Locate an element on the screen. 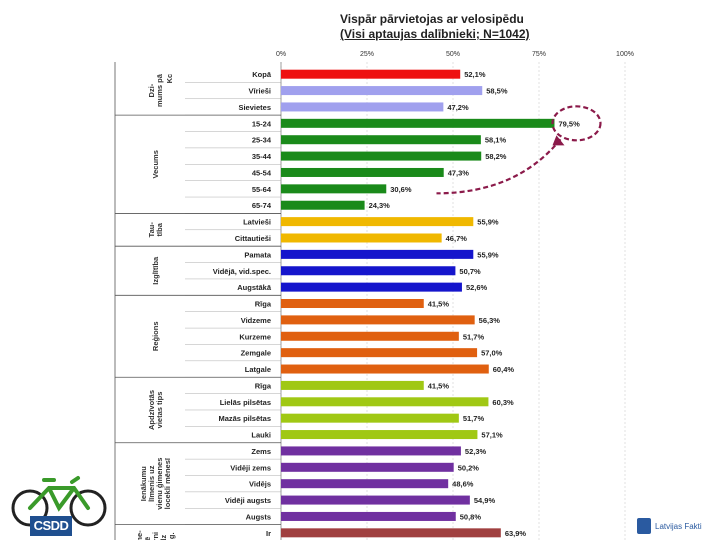 The width and height of the screenshot is (720, 540). bar-value-label: 57,0% is located at coordinates (492, 353).